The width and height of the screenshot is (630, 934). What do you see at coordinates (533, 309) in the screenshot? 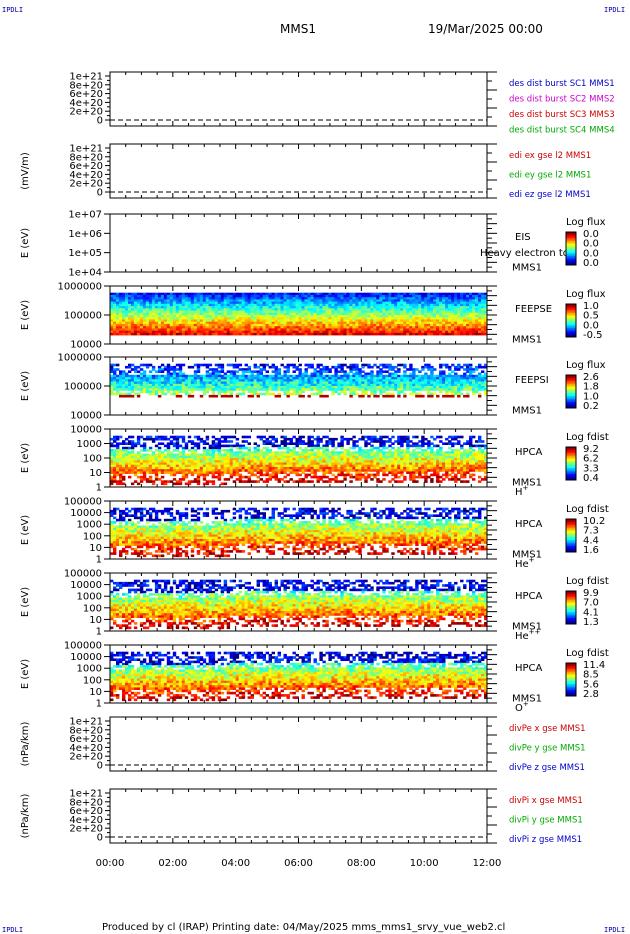
I see `instrument-label: FEEPSE` at bounding box center [533, 309].